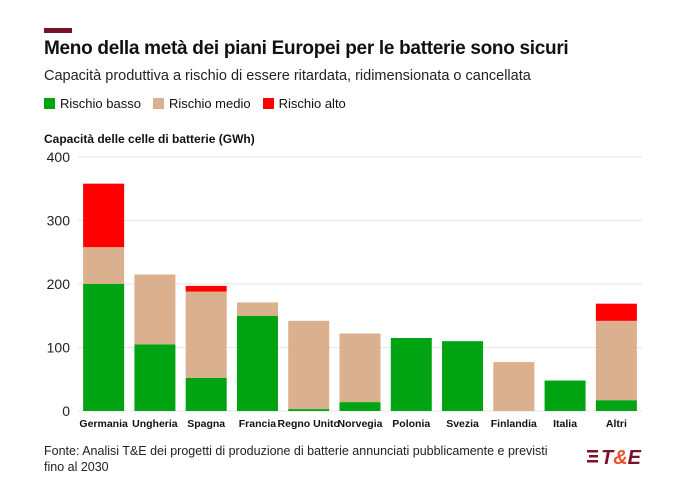 This screenshot has height=504, width=700. I want to click on x-tick-label: Italia, so click(565, 424).